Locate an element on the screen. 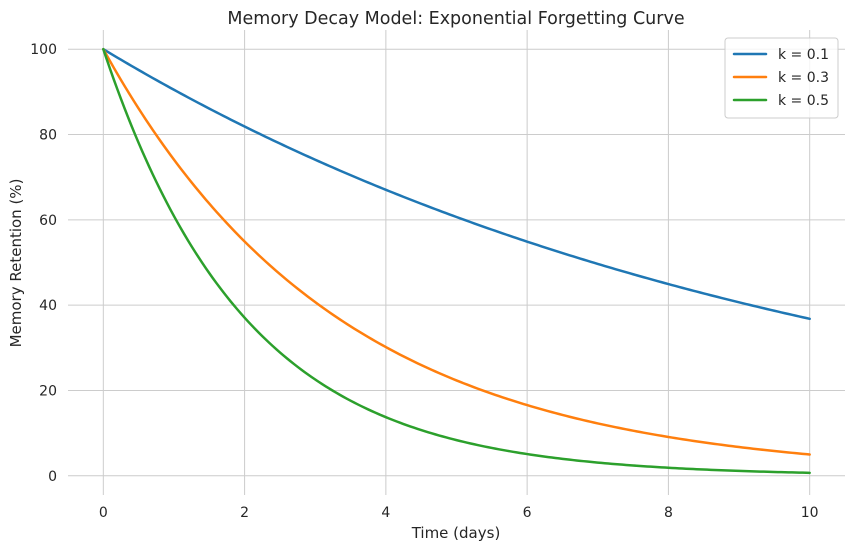 The width and height of the screenshot is (853, 550). x-tick-label: 8 is located at coordinates (668, 513).